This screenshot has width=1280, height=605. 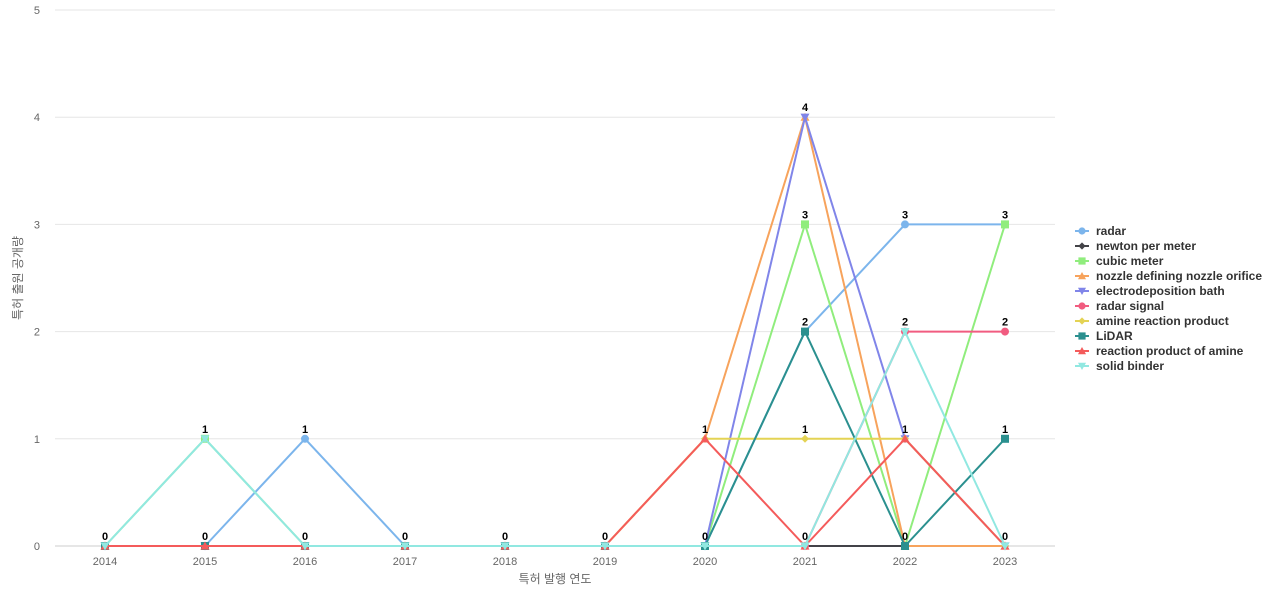 What do you see at coordinates (37, 118) in the screenshot?
I see `y-tick-label: 4` at bounding box center [37, 118].